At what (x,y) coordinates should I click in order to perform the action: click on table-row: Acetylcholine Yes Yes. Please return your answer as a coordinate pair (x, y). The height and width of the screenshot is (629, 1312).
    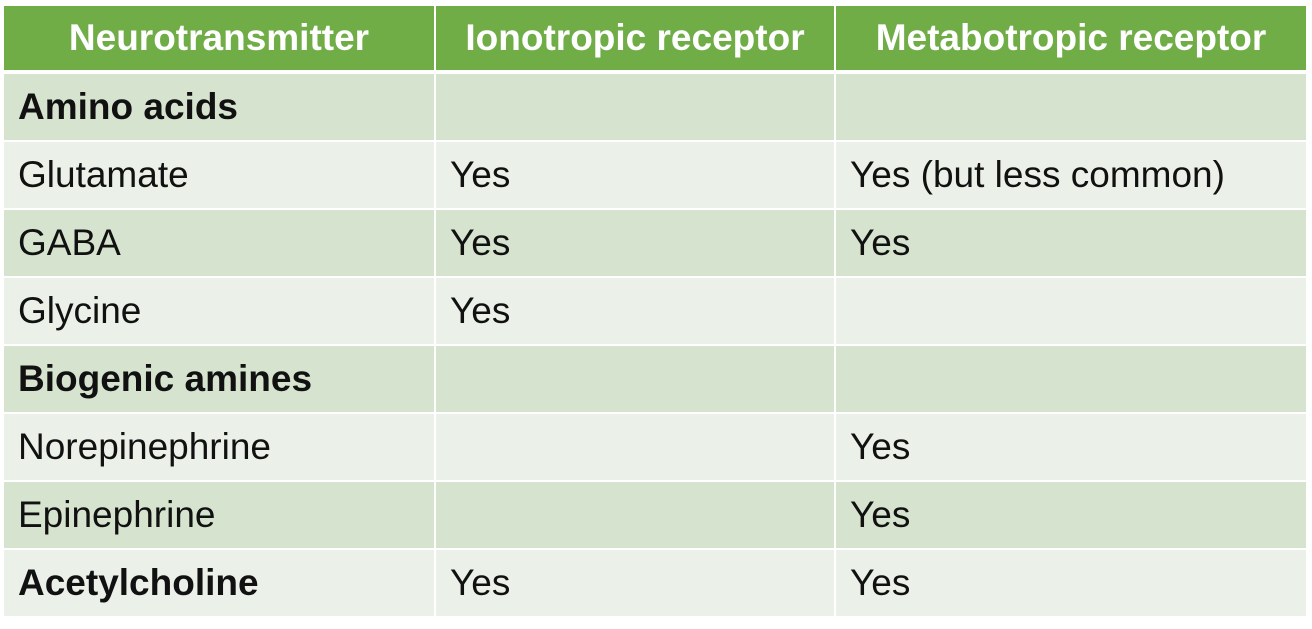
    Looking at the image, I should click on (655, 584).